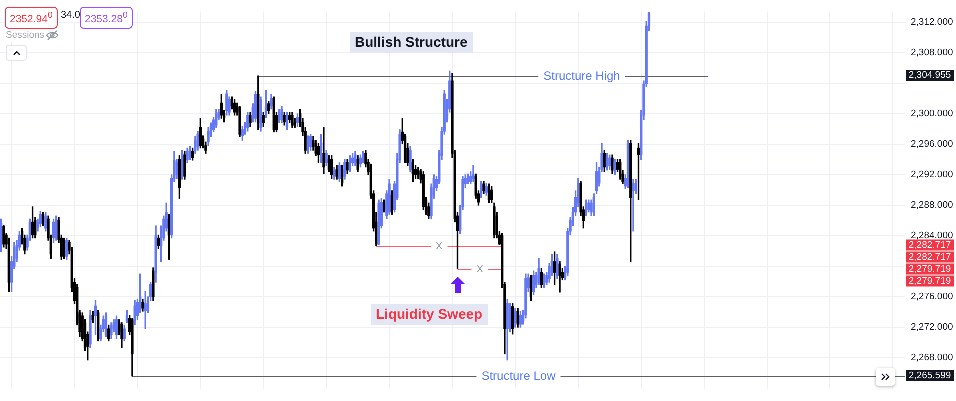 This screenshot has width=956, height=401. What do you see at coordinates (519, 375) in the screenshot?
I see `ref-line-label: Structure Low` at bounding box center [519, 375].